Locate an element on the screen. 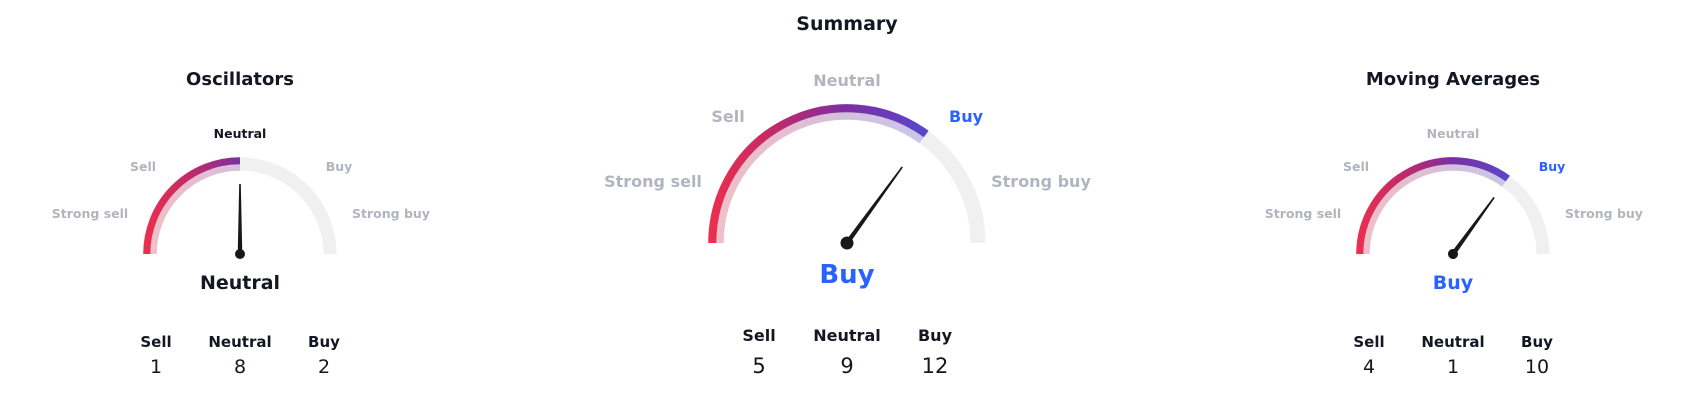  gauge-title: Oscillators is located at coordinates (240, 79).